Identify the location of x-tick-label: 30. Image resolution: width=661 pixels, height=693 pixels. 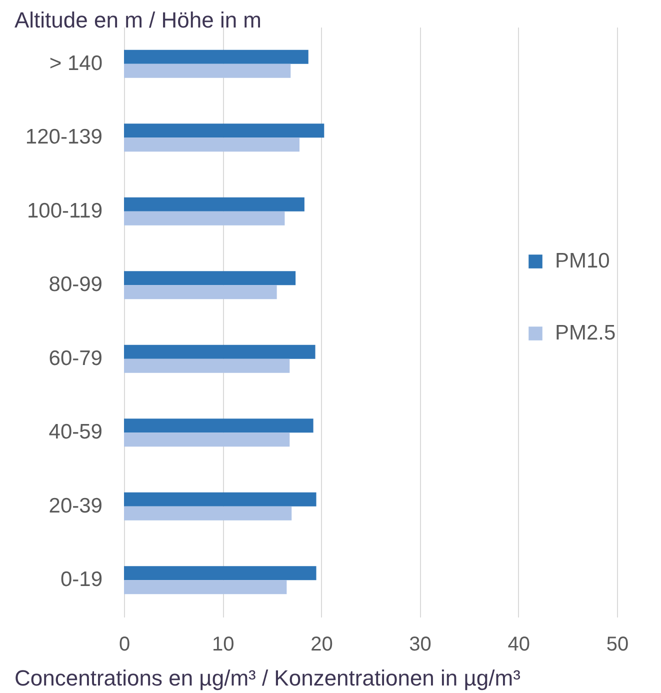
(420, 645).